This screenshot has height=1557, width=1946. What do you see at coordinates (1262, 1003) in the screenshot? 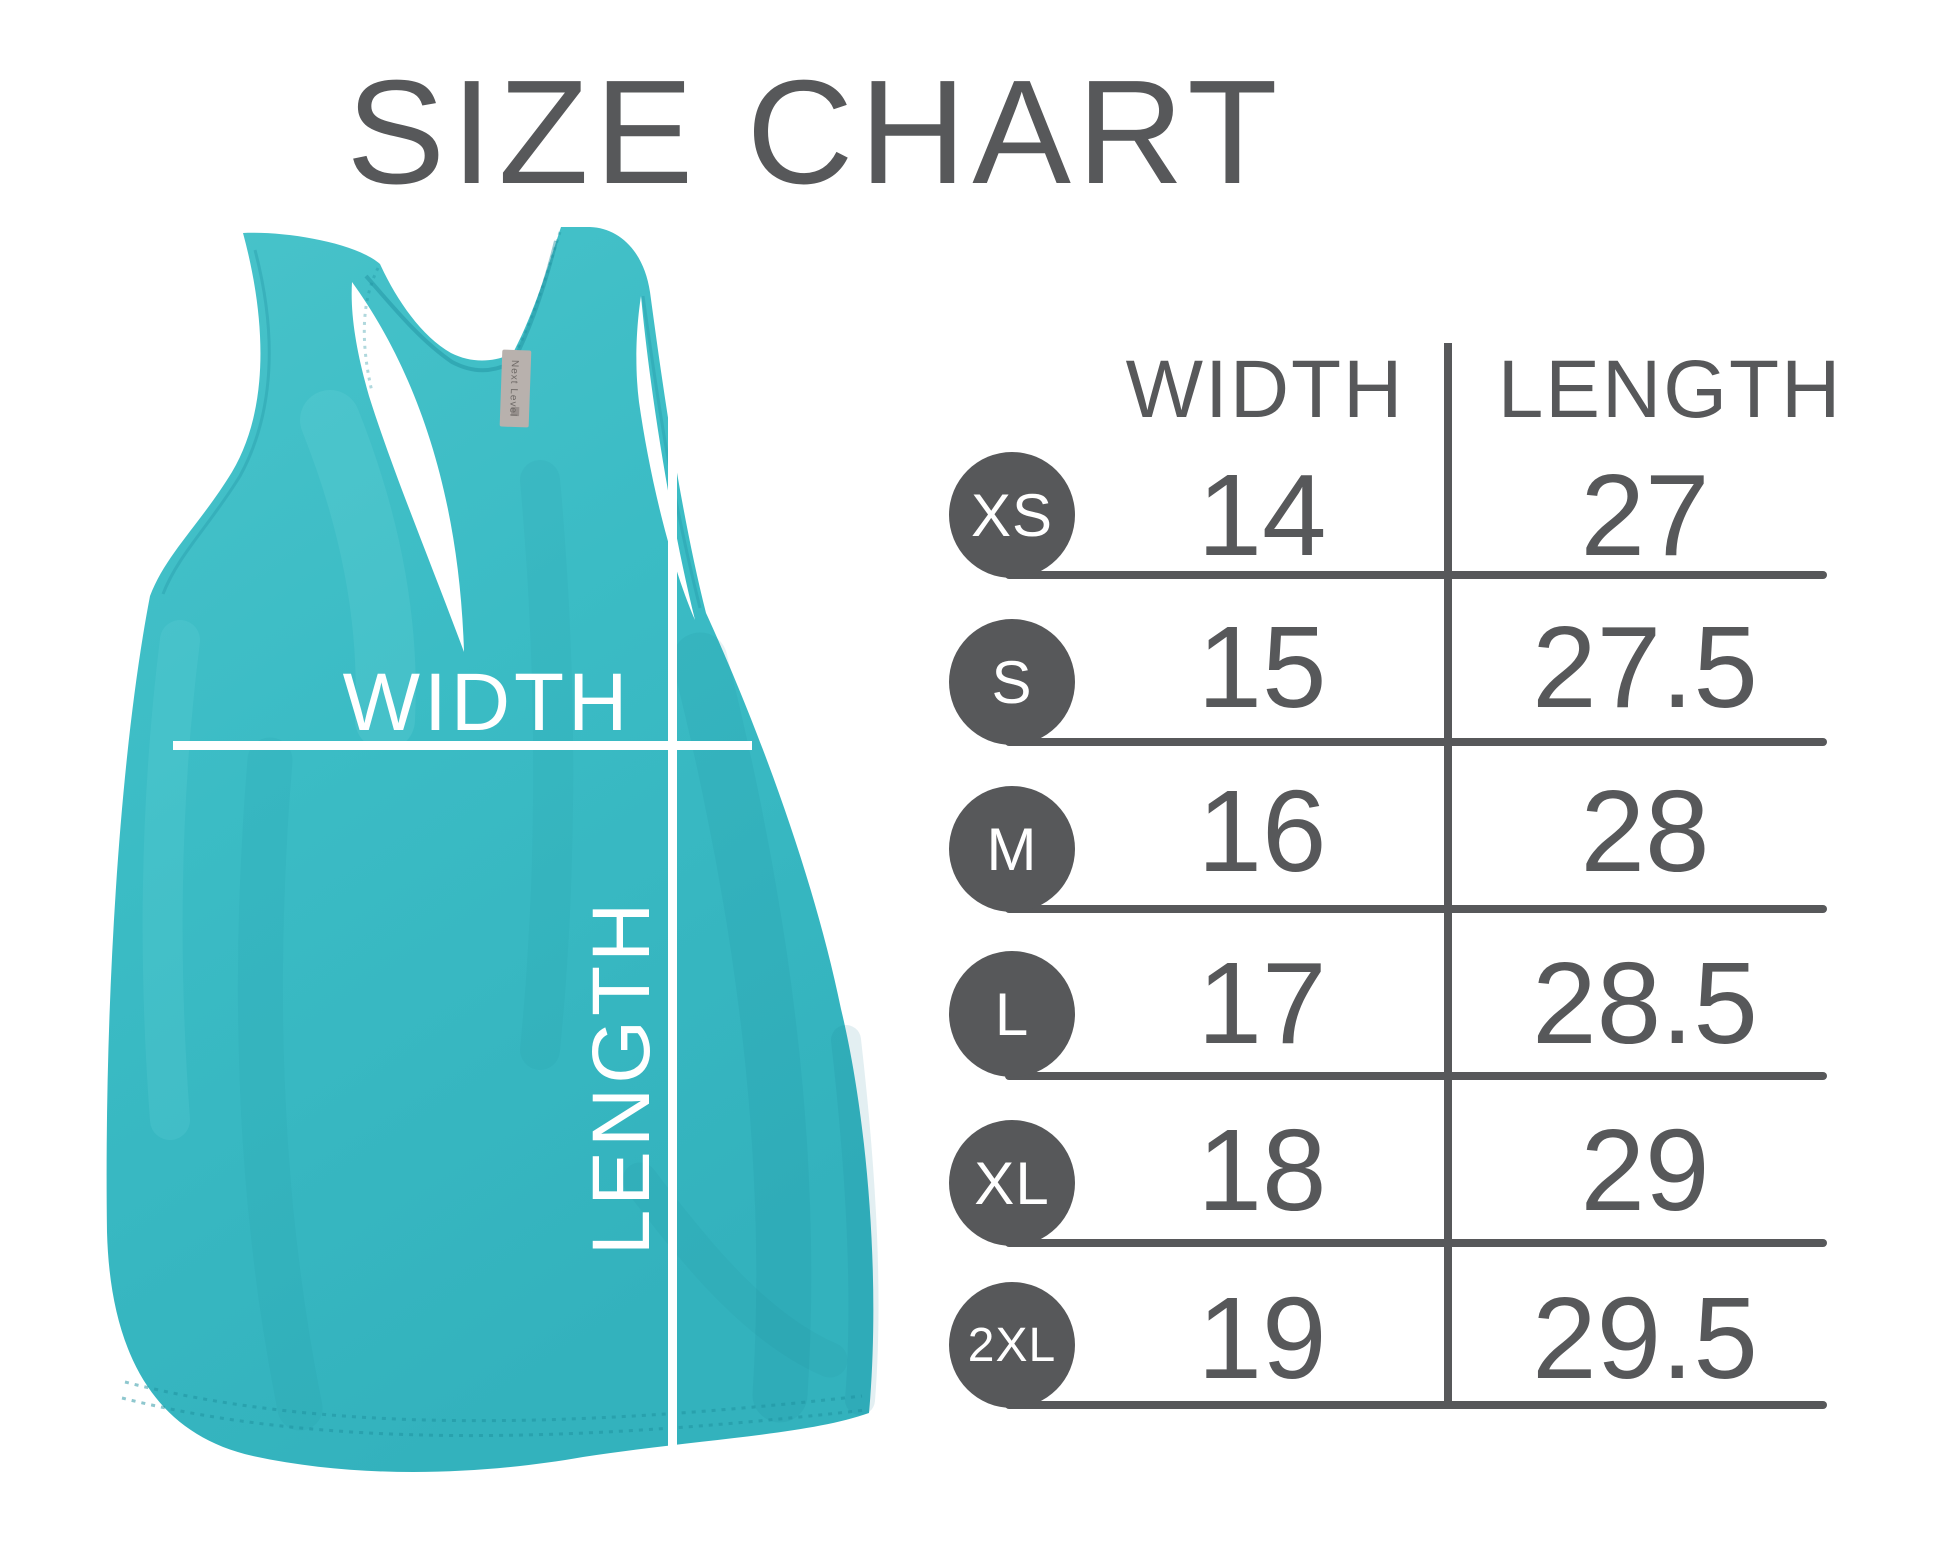
I see `width-value-l: 17` at bounding box center [1262, 1003].